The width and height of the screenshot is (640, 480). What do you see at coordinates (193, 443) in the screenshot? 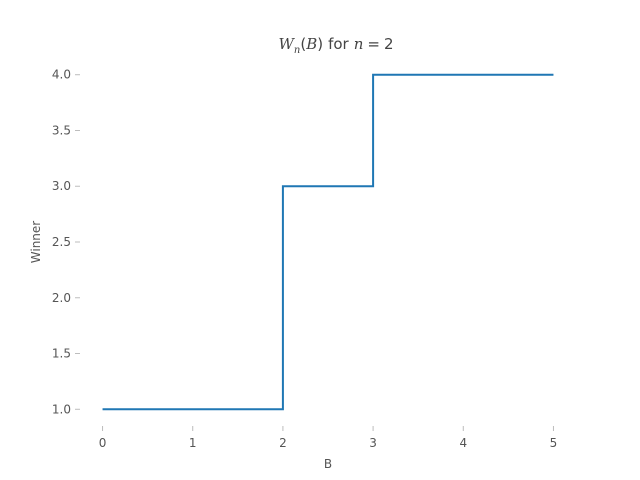
I see `x-tick-label: 1` at bounding box center [193, 443].